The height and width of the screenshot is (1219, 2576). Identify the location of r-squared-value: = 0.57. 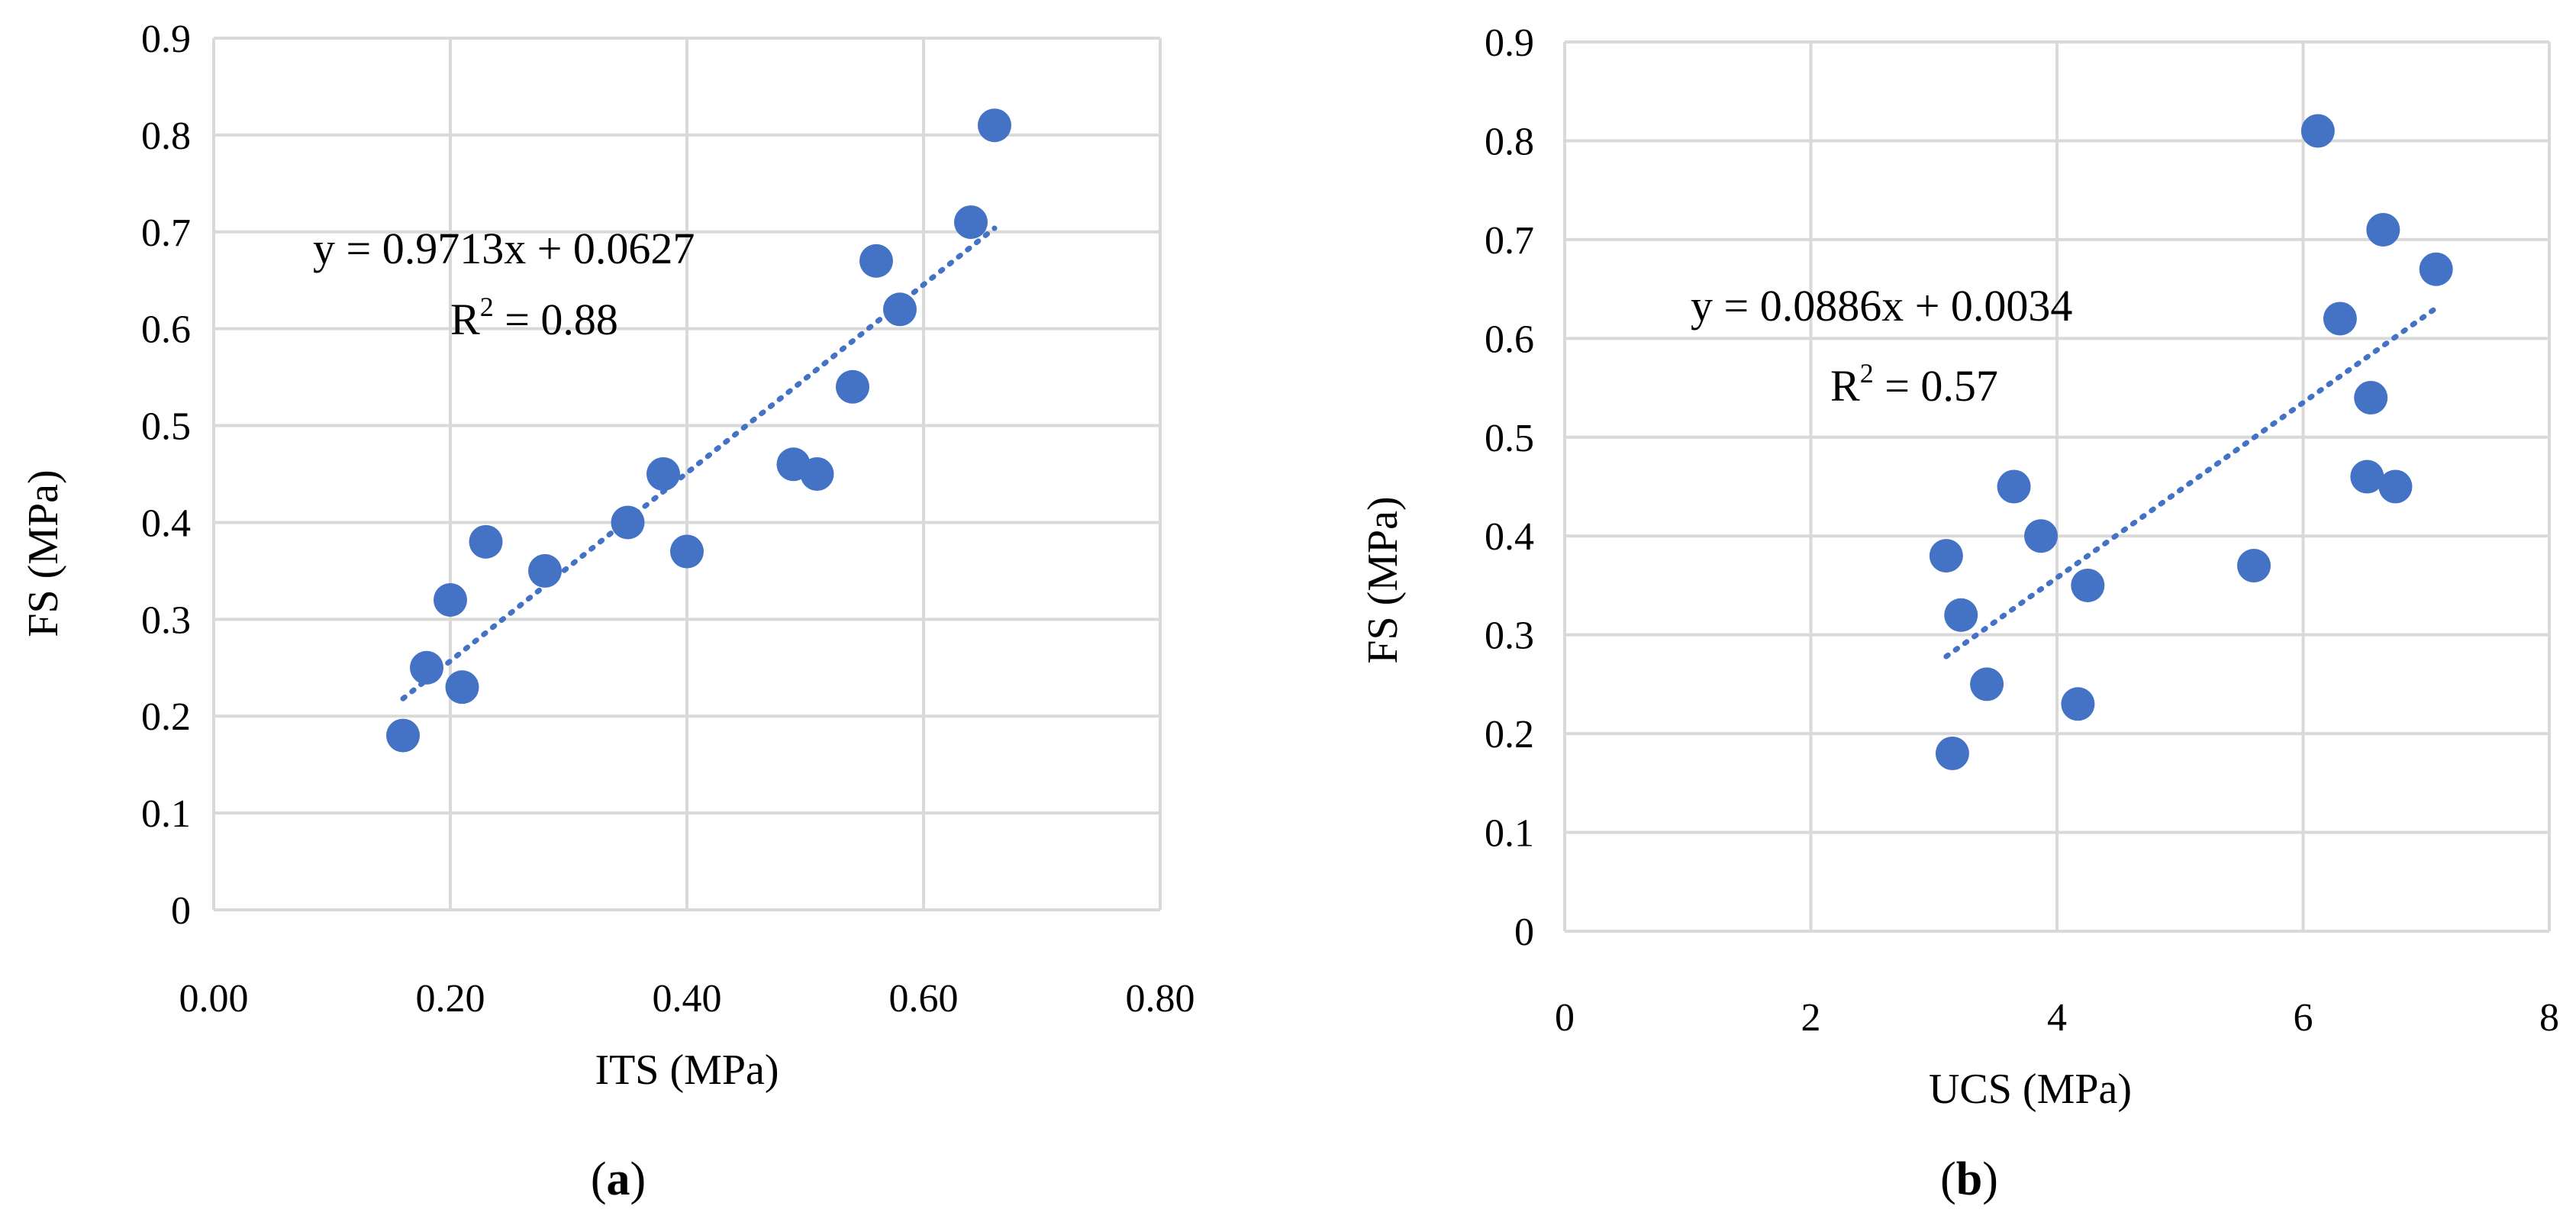
(1936, 386).